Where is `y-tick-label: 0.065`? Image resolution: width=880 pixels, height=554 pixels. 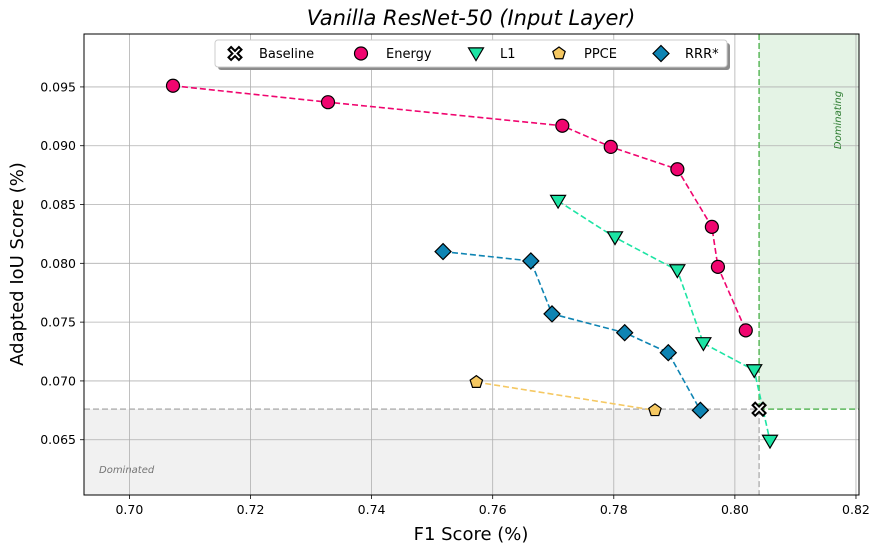 y-tick-label: 0.065 is located at coordinates (58, 439).